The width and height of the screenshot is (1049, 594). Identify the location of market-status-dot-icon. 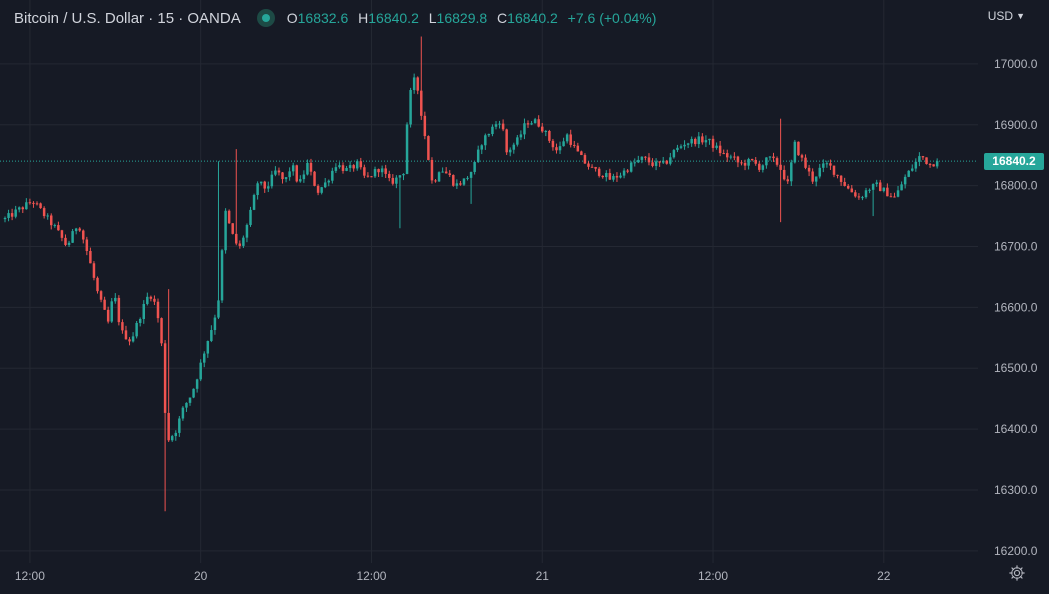
(265, 18).